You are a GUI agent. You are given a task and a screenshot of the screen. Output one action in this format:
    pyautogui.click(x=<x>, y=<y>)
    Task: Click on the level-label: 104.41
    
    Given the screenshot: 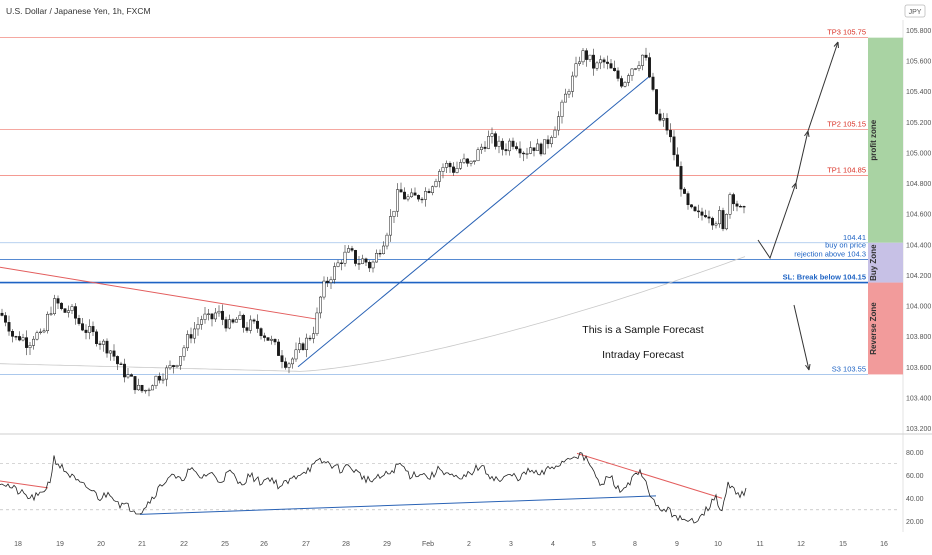 What is the action you would take?
    pyautogui.click(x=854, y=237)
    